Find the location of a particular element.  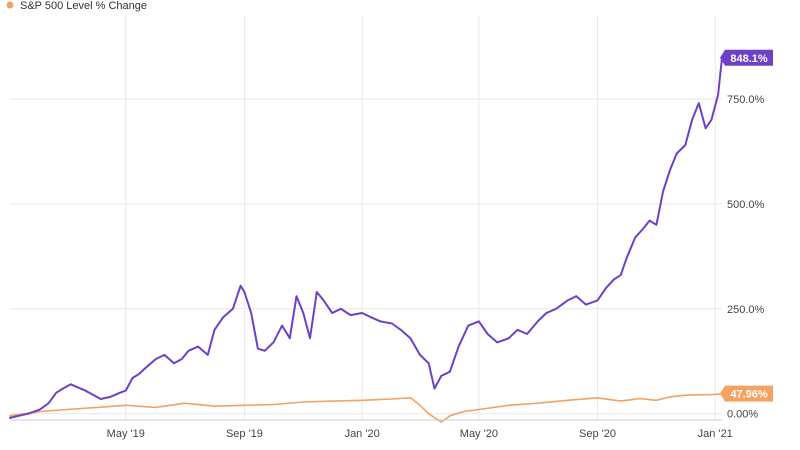

end-label-value: 848.1% is located at coordinates (749, 59).